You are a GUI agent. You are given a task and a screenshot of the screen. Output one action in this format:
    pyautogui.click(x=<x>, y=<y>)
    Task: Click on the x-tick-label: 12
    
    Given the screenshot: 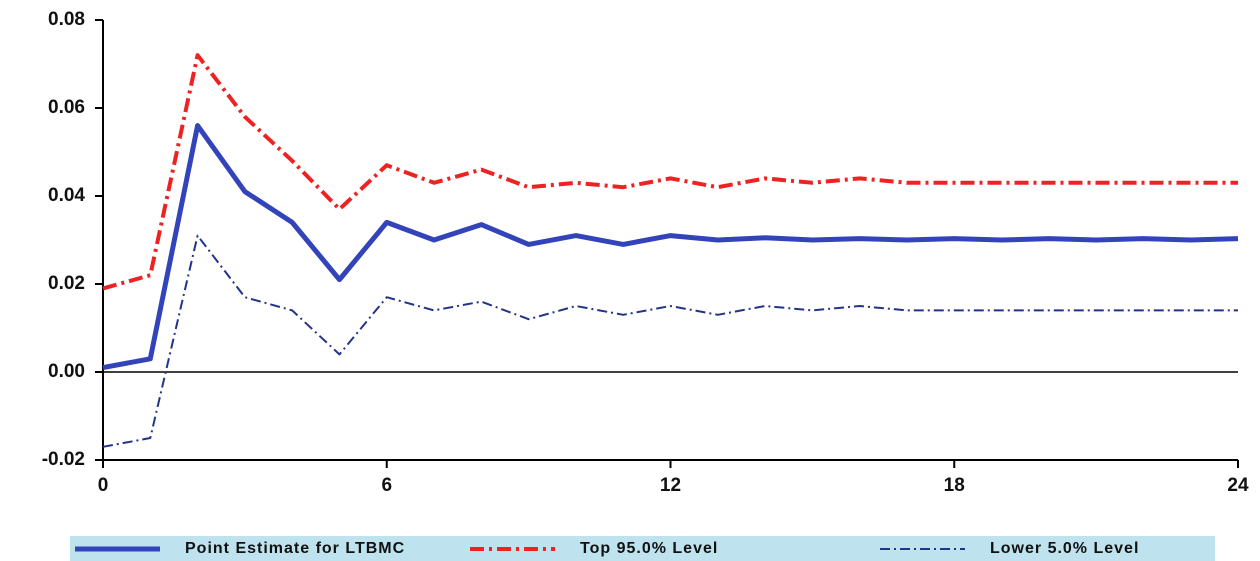 What is the action you would take?
    pyautogui.click(x=670, y=485)
    